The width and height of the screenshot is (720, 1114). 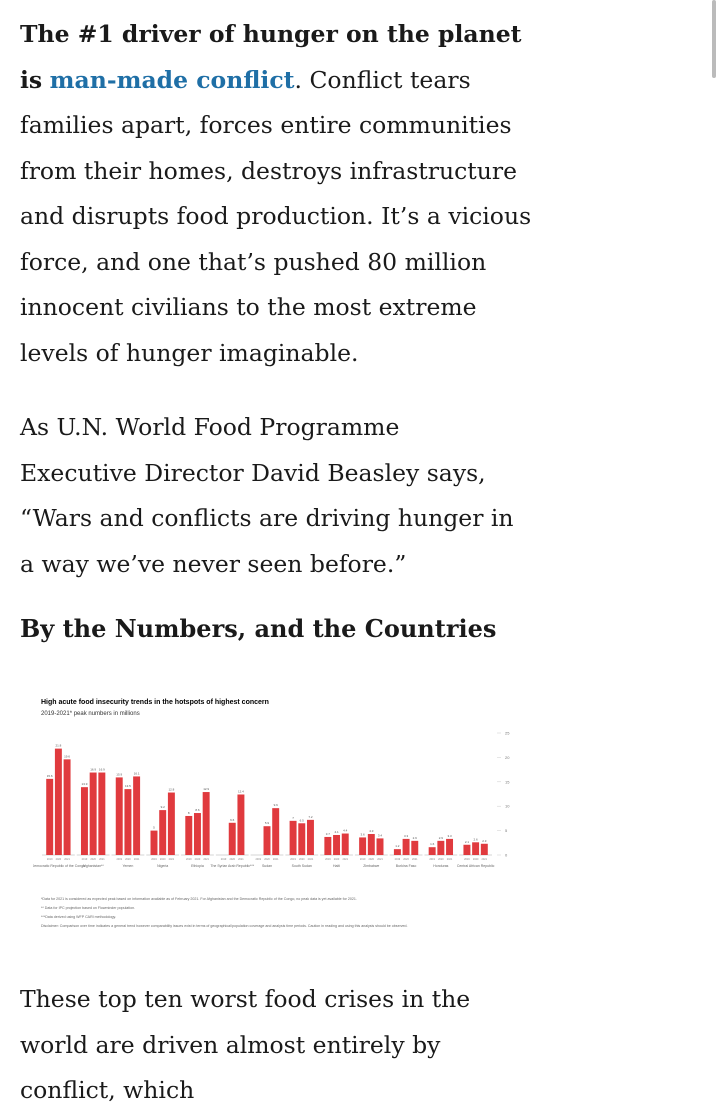 What do you see at coordinates (507, 781) in the screenshot?
I see `y-tick-label: 15` at bounding box center [507, 781].